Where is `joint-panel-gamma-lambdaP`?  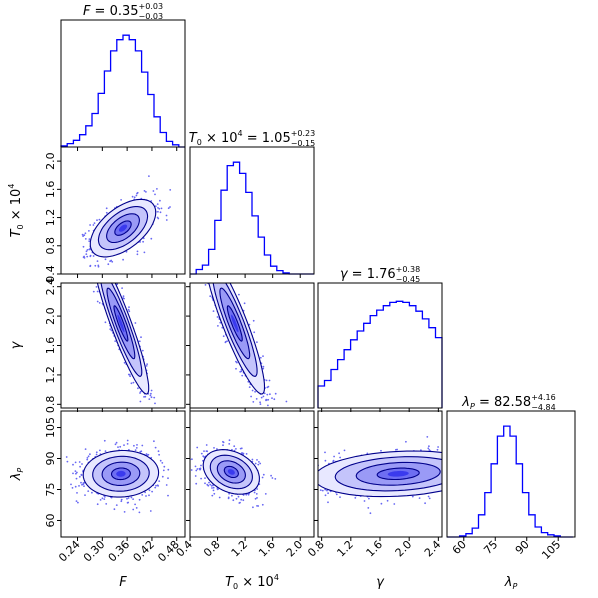 joint-panel-gamma-lambdaP is located at coordinates (397, 475).